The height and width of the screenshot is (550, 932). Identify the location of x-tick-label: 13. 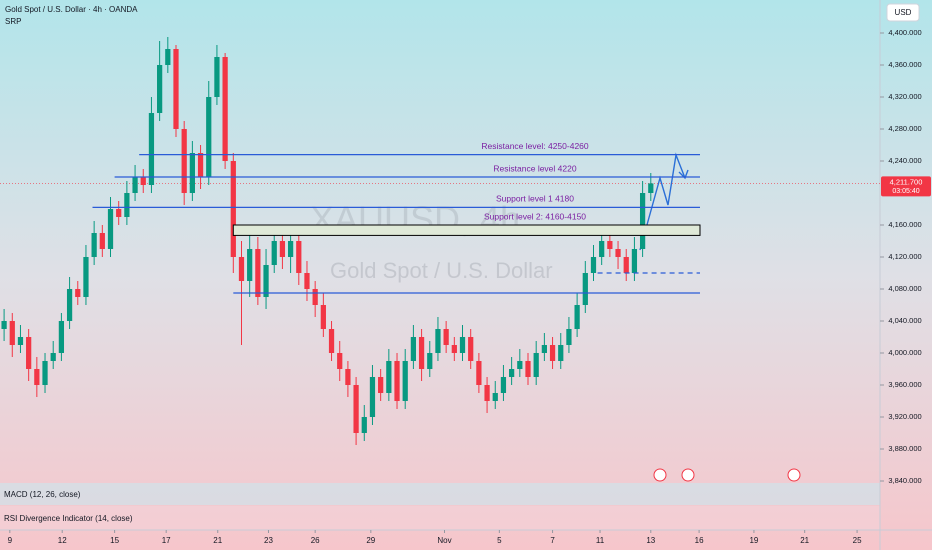
(650, 540).